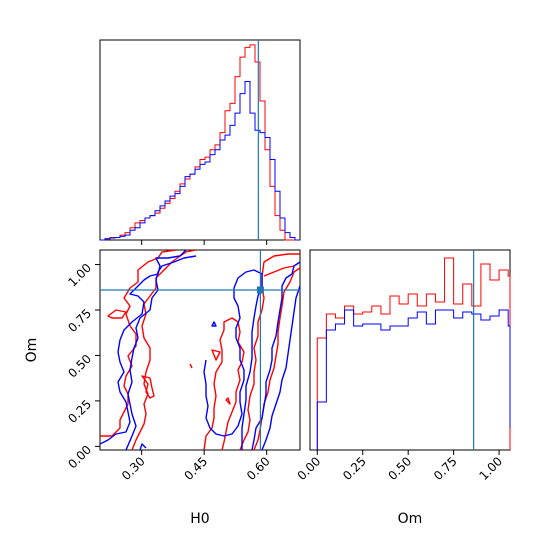 This screenshot has width=550, height=550. I want to click on contour-truth-marker, so click(260, 290).